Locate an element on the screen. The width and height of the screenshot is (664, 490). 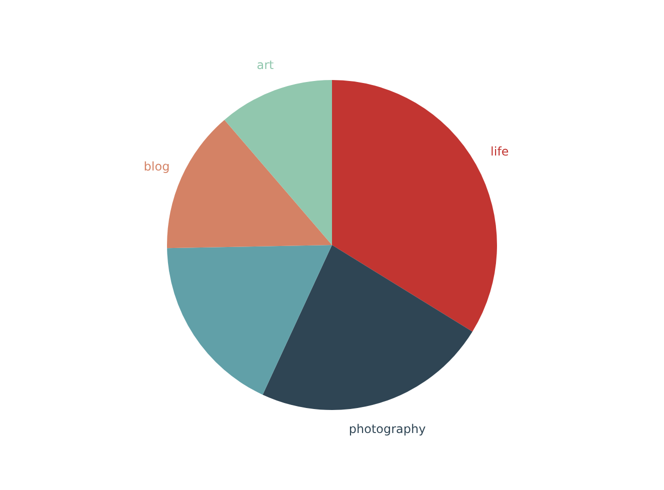
slice-label: art is located at coordinates (265, 65).